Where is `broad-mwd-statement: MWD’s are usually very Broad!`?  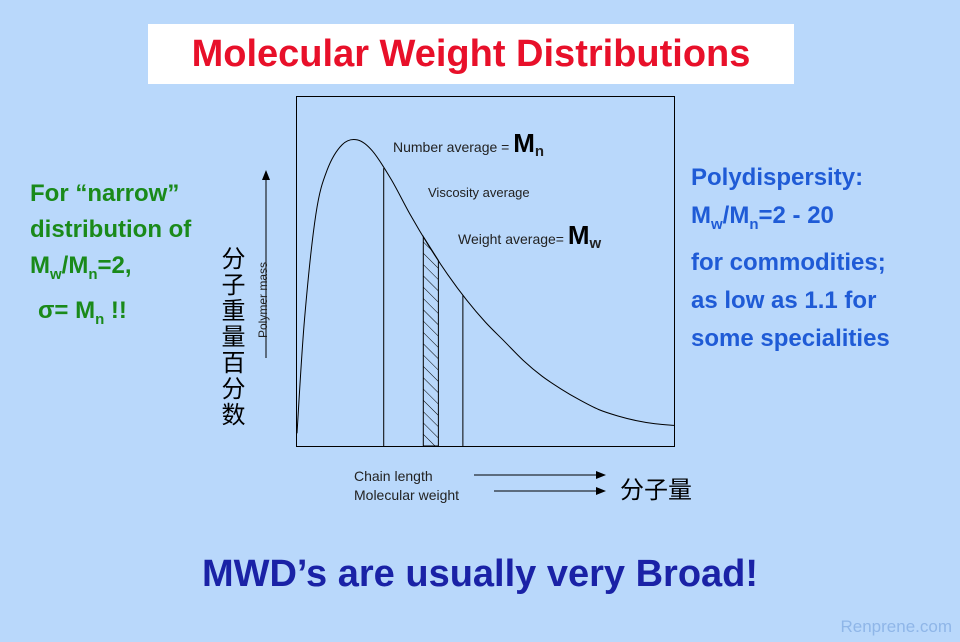
broad-mwd-statement: MWD’s are usually very Broad! is located at coordinates (480, 574).